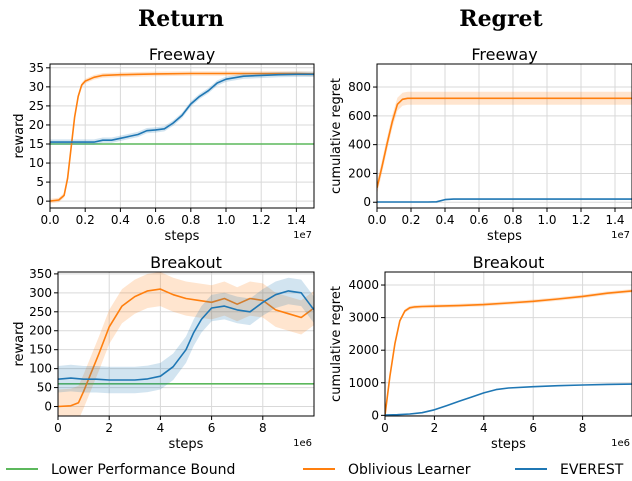  I want to click on legend-item: EVEREST, so click(569, 470).